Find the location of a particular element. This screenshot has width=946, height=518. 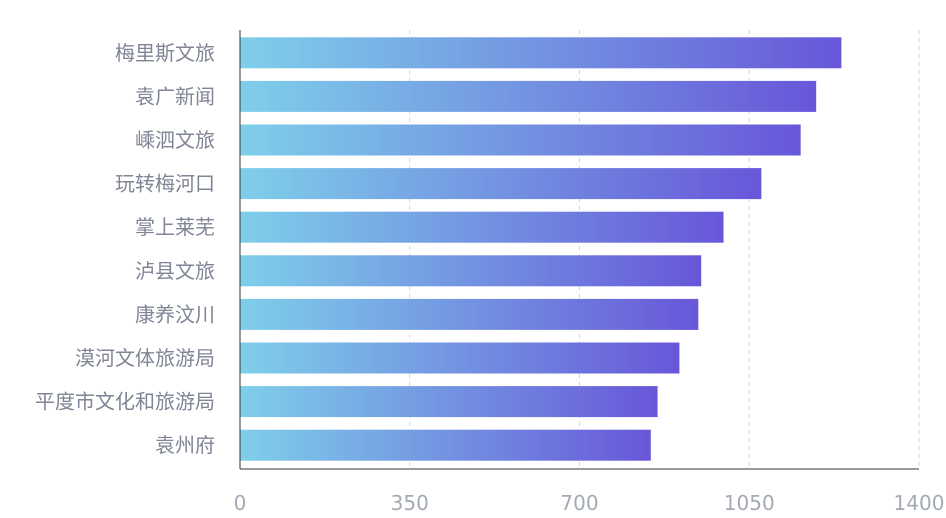

x-tick-label: 1050 is located at coordinates (749, 503).